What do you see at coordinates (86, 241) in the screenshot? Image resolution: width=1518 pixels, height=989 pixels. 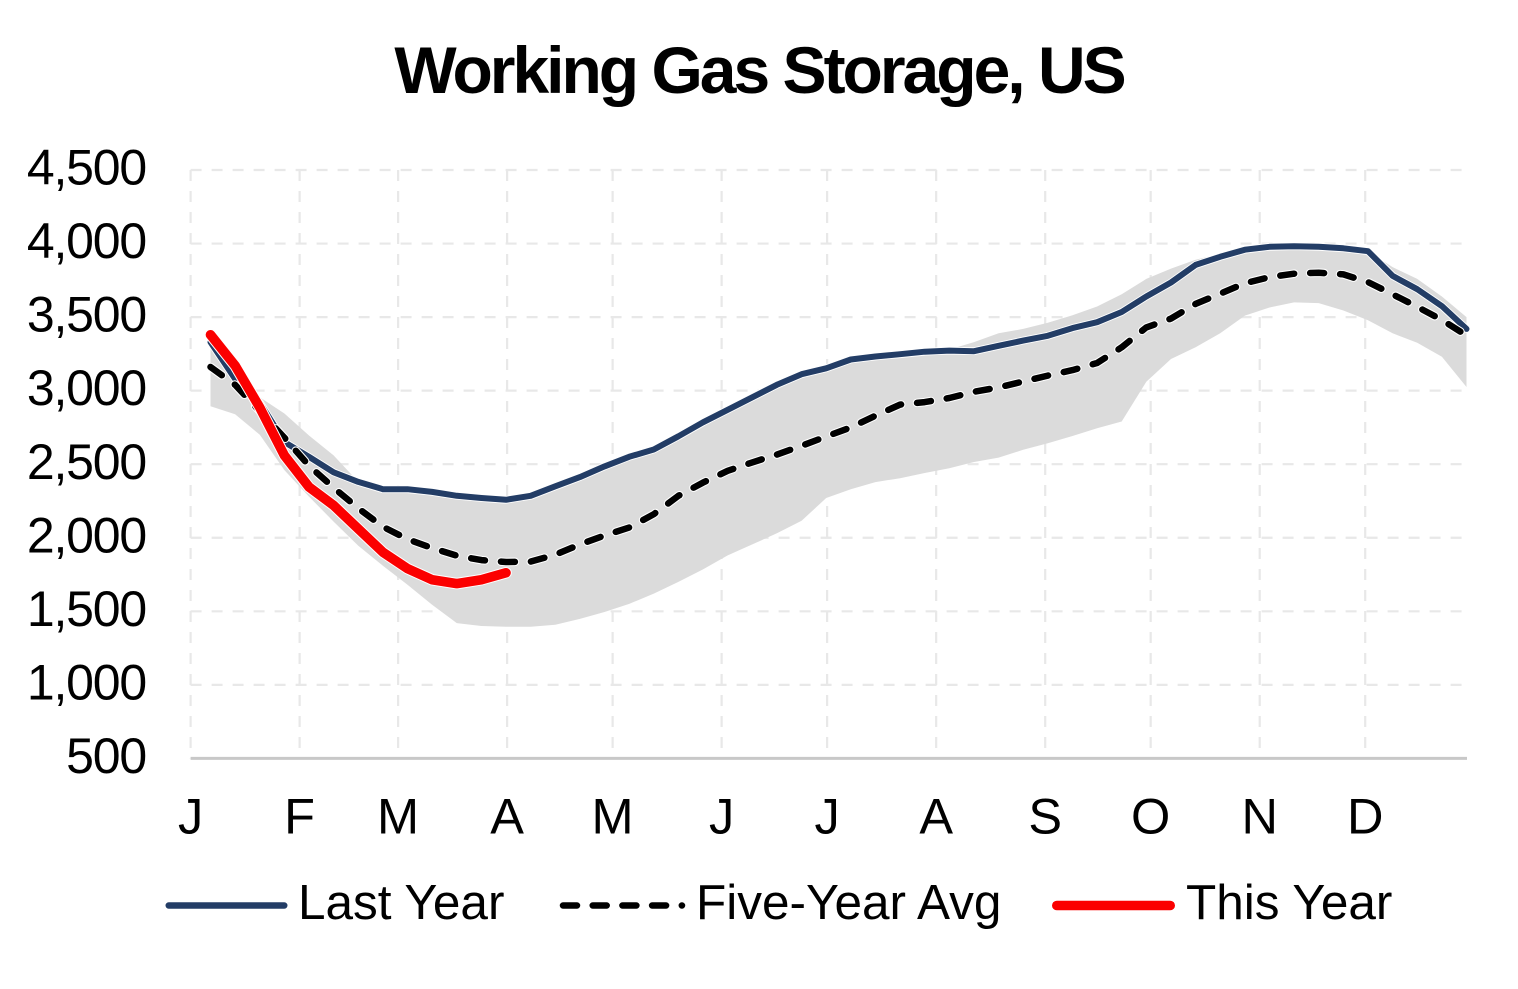 I see `svg-text: 4,000` at bounding box center [86, 241].